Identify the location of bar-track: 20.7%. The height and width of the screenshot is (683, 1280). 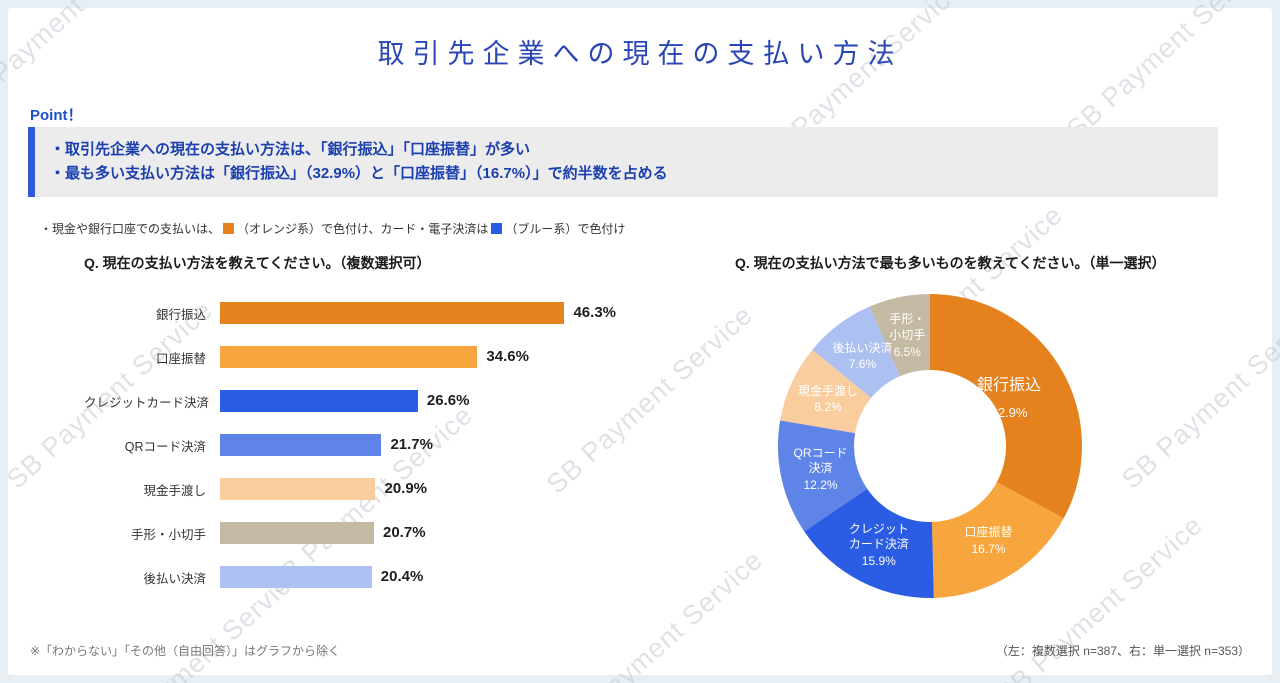
(406, 533).